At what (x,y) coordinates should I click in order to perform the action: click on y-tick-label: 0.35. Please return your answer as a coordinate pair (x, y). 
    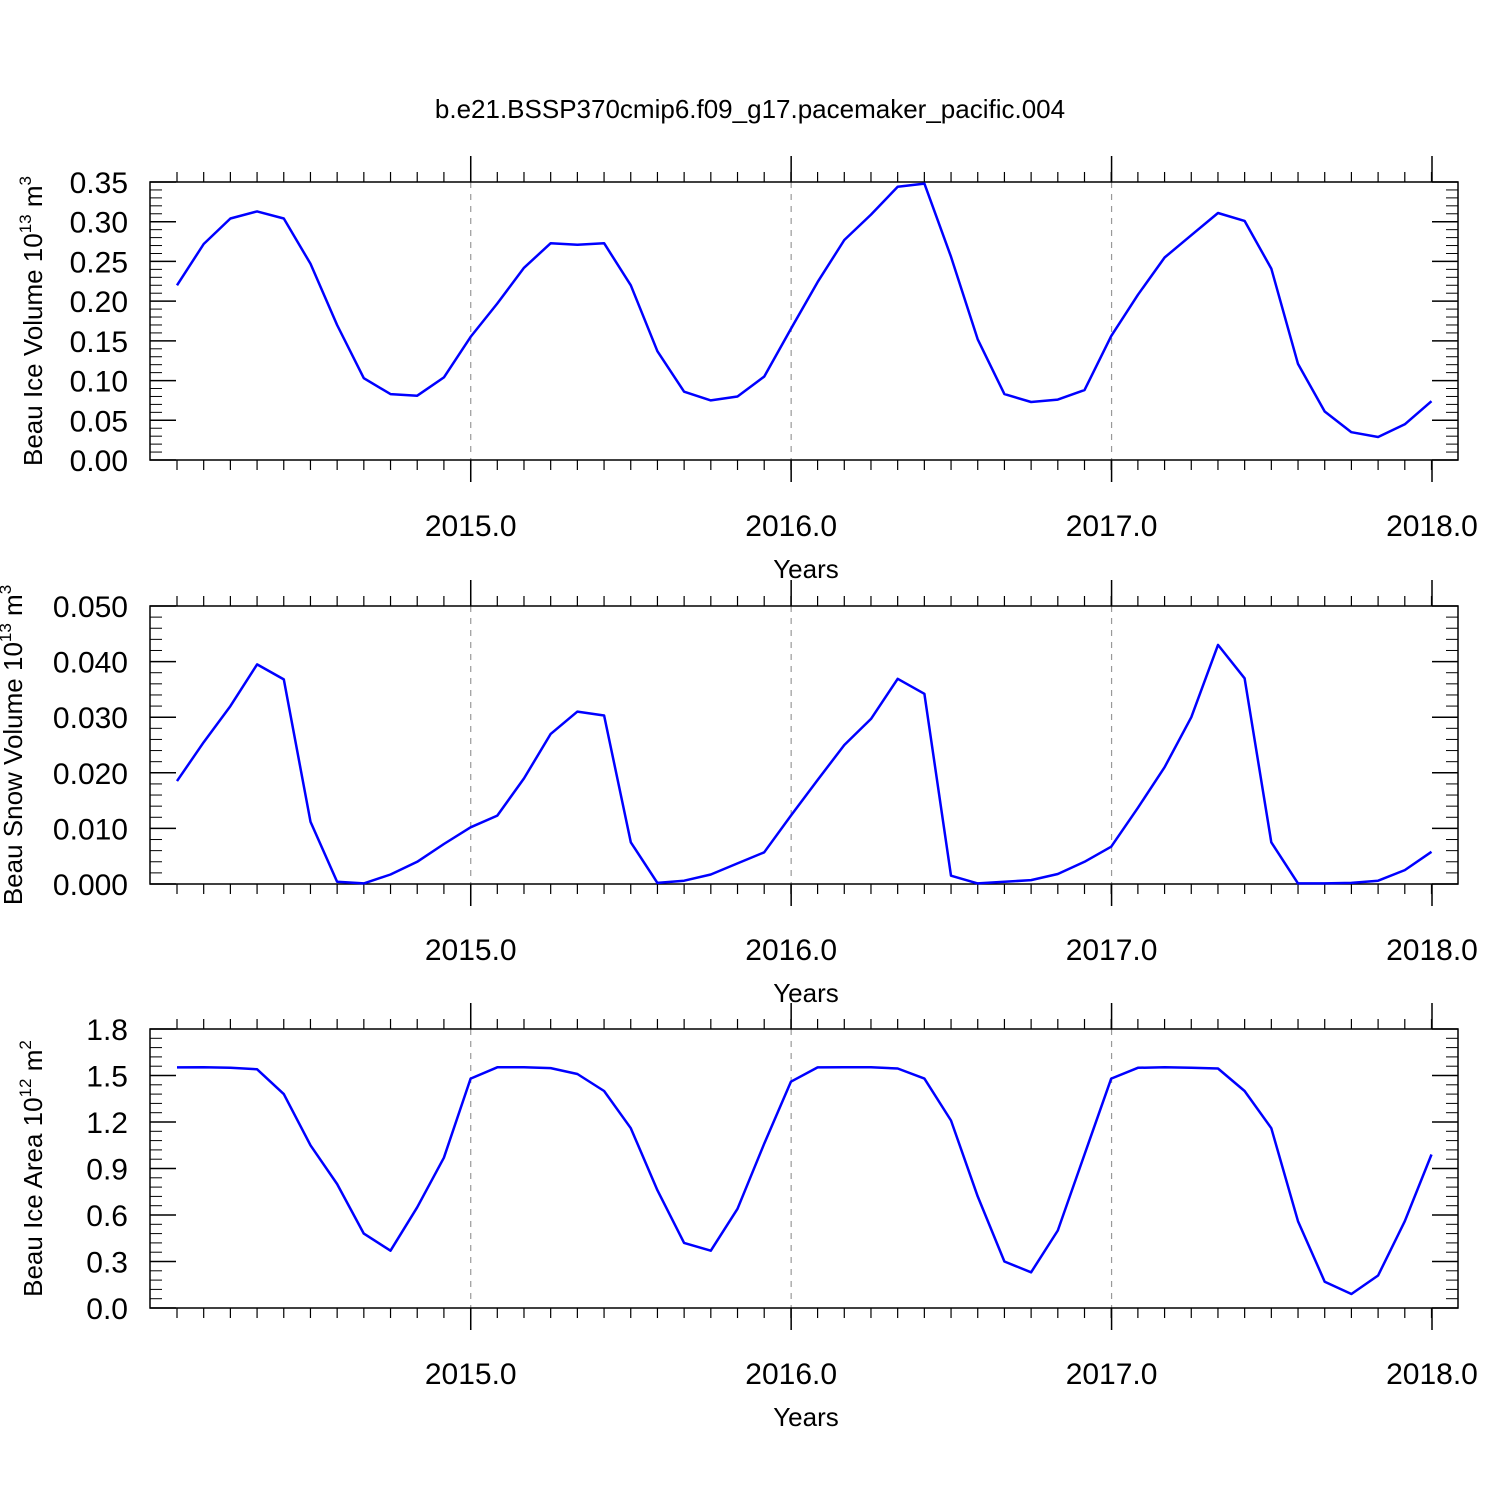
    Looking at the image, I should click on (99, 183).